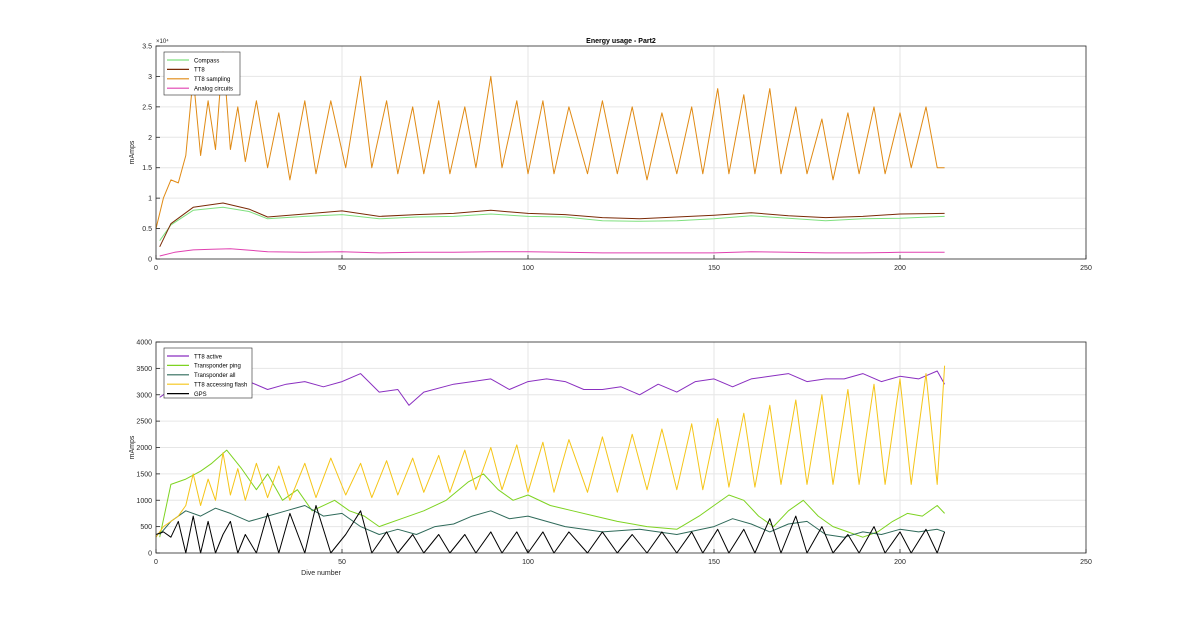  I want to click on legend-item-label: Transponder all, so click(214, 376).